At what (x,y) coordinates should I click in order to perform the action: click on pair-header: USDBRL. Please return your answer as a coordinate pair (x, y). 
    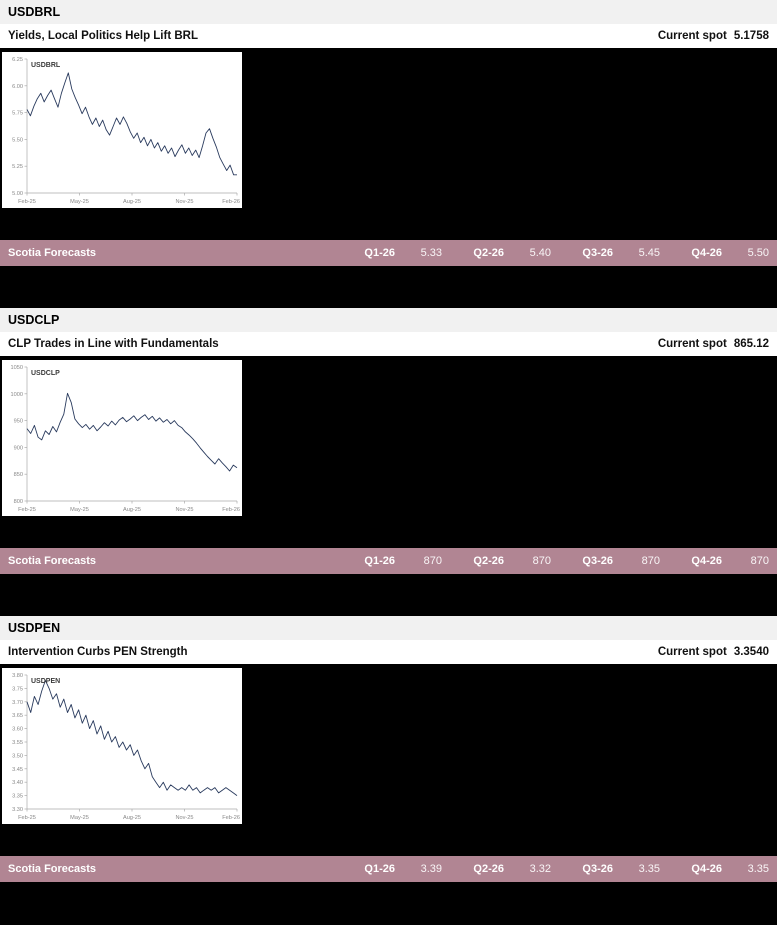
    Looking at the image, I should click on (388, 12).